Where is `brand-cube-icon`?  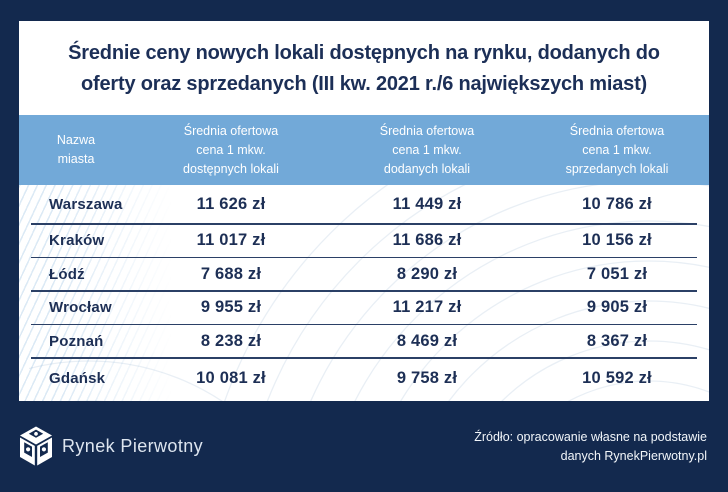
brand-cube-icon is located at coordinates (36, 446).